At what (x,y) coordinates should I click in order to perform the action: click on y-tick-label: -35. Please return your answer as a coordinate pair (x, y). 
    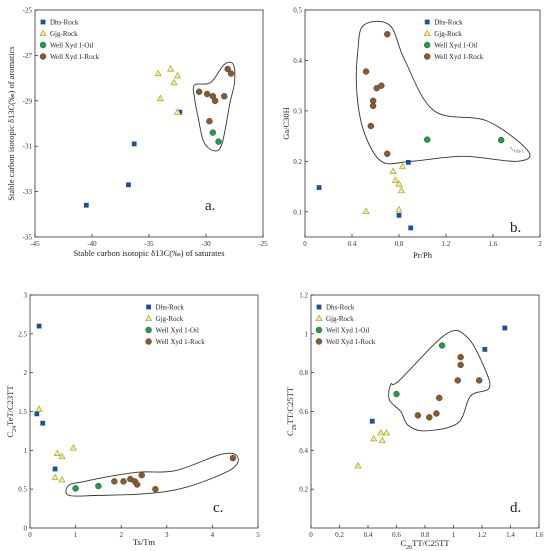
    Looking at the image, I should click on (28, 238).